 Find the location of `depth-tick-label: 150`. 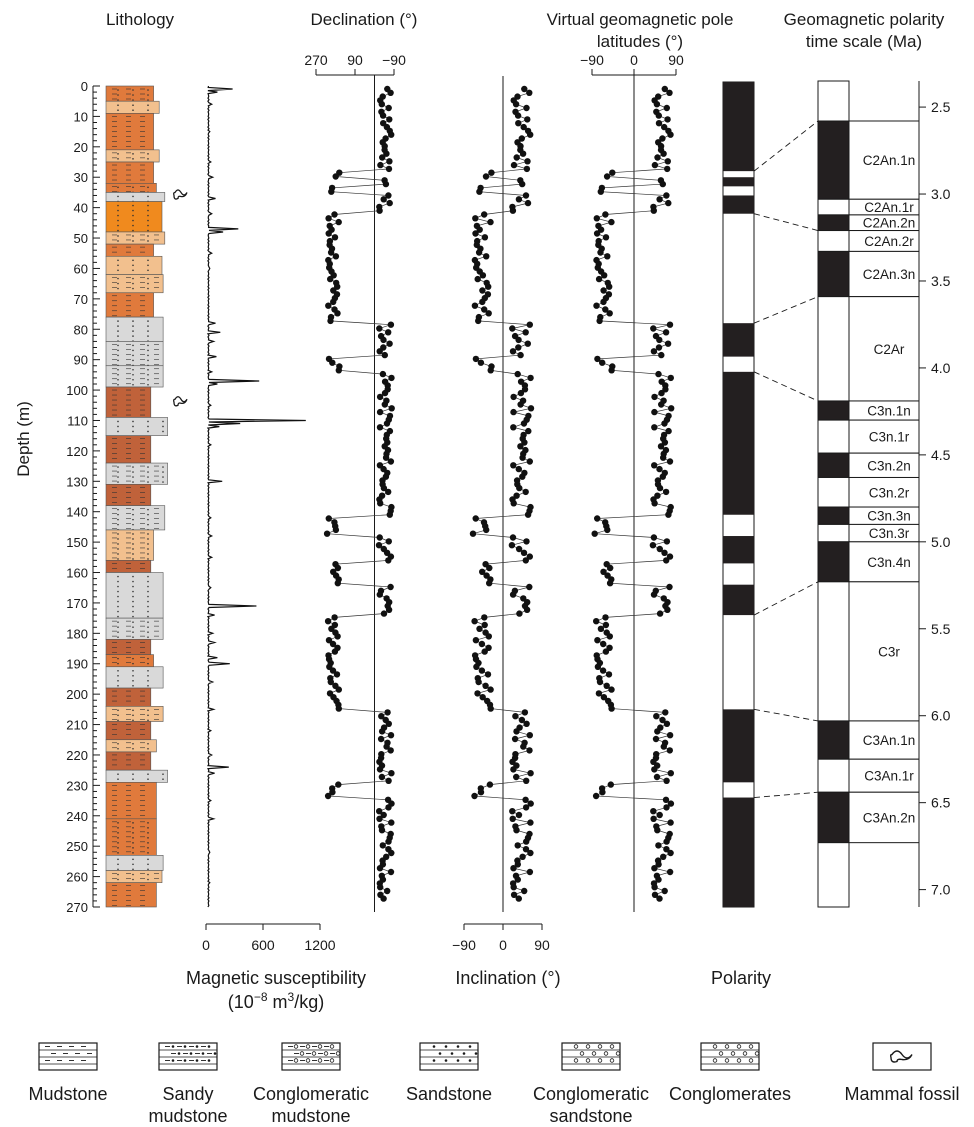

depth-tick-label: 150 is located at coordinates (77, 542).